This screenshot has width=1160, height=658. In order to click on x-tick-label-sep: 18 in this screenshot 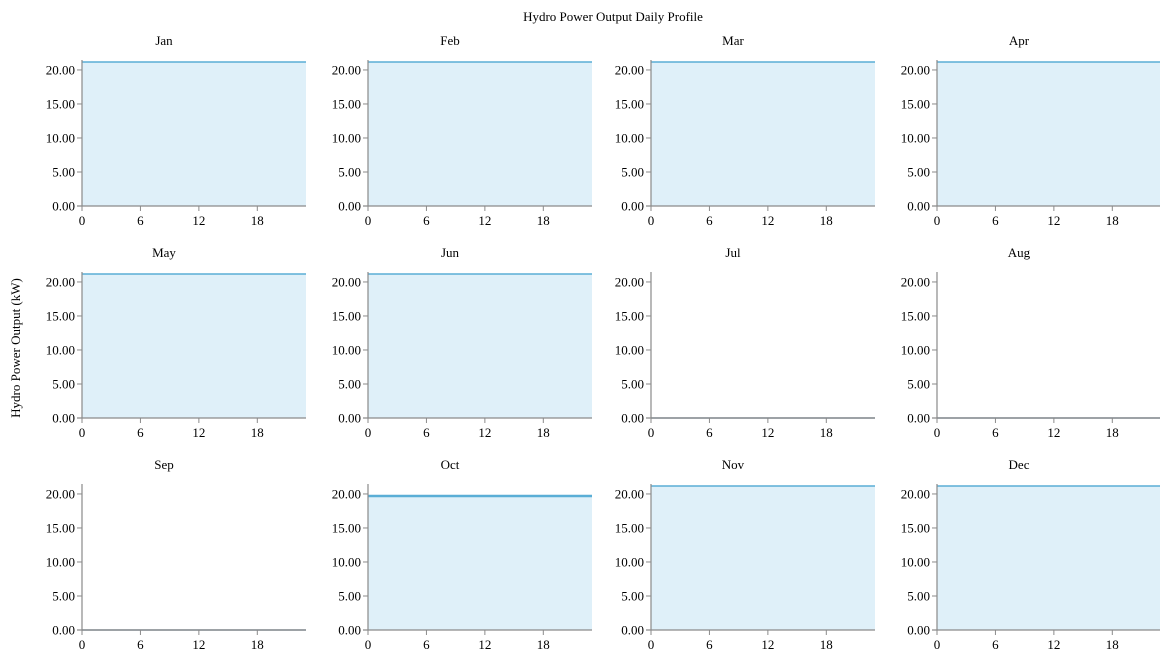, I will do `click(257, 644)`.